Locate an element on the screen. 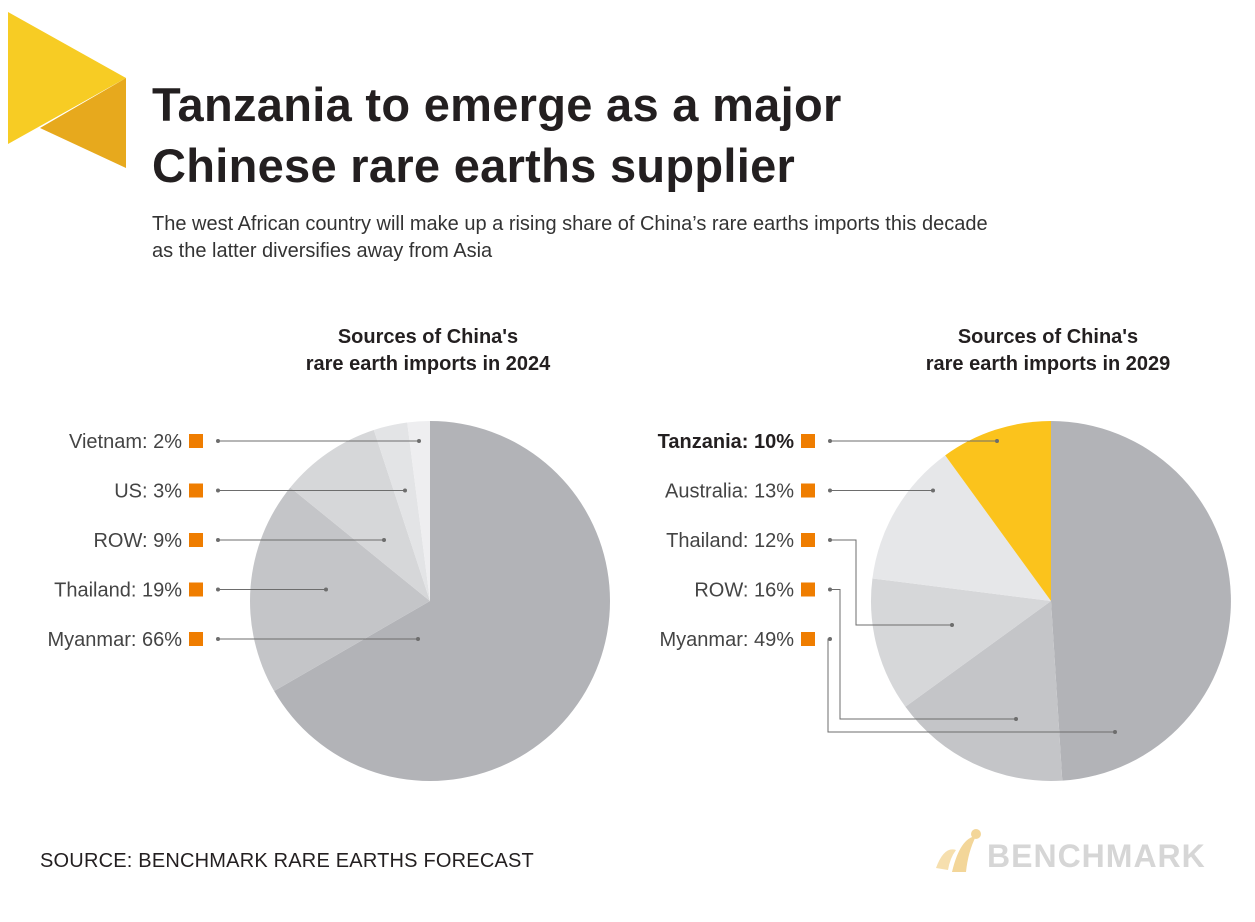 Image resolution: width=1255 pixels, height=922 pixels. pie-0-label-us: US: 3% is located at coordinates (148, 492).